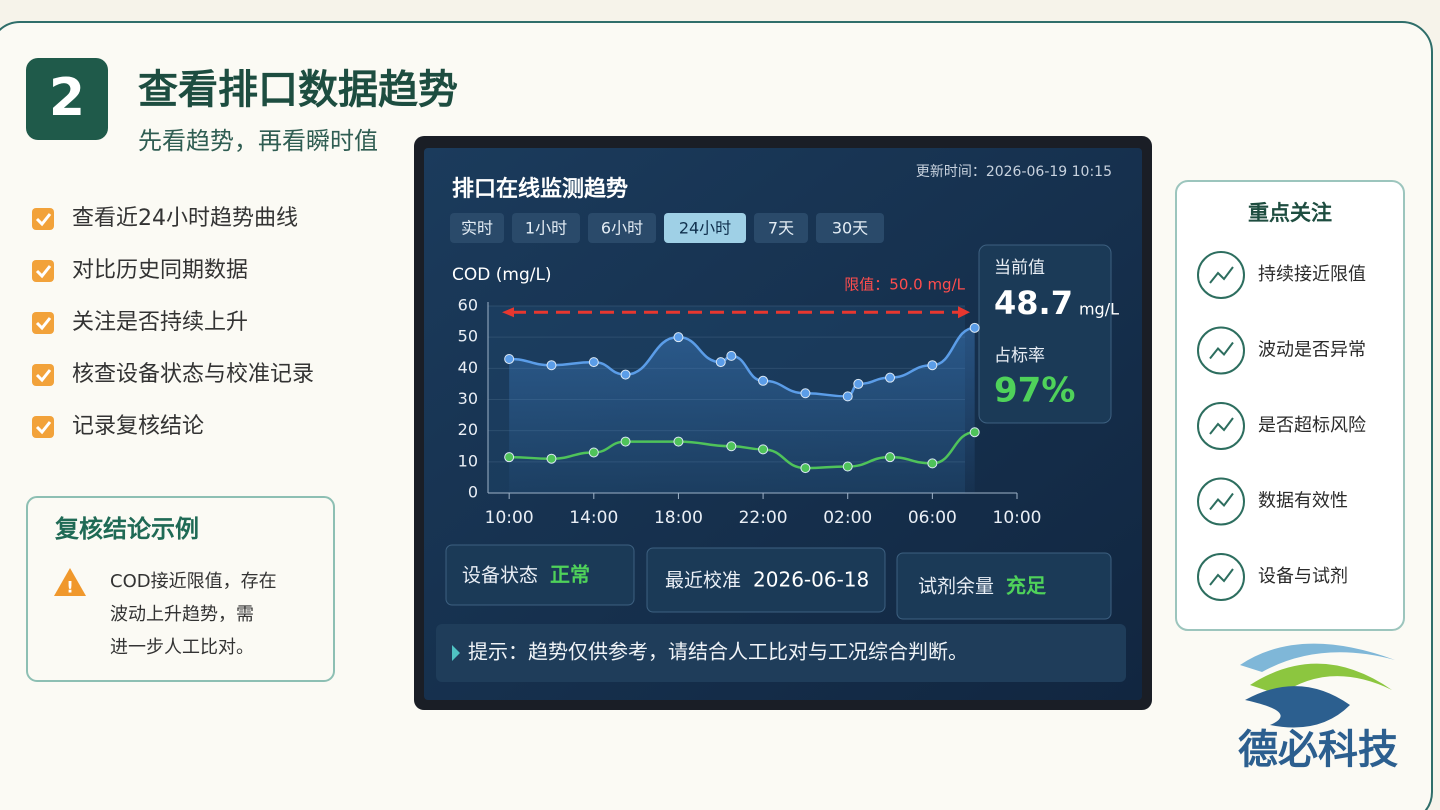 The height and width of the screenshot is (810, 1440). What do you see at coordinates (742, 410) in the screenshot?
I see `series-area` at bounding box center [742, 410].